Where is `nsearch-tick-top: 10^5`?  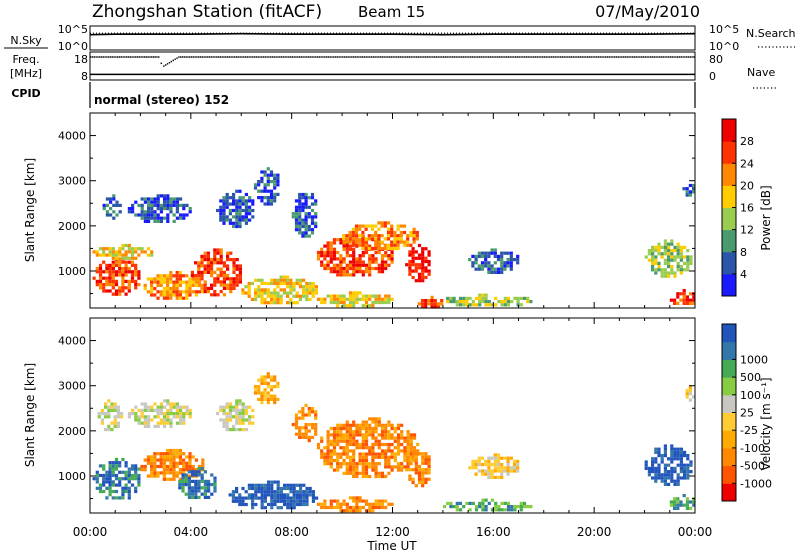 nsearch-tick-top: 10^5 is located at coordinates (724, 29).